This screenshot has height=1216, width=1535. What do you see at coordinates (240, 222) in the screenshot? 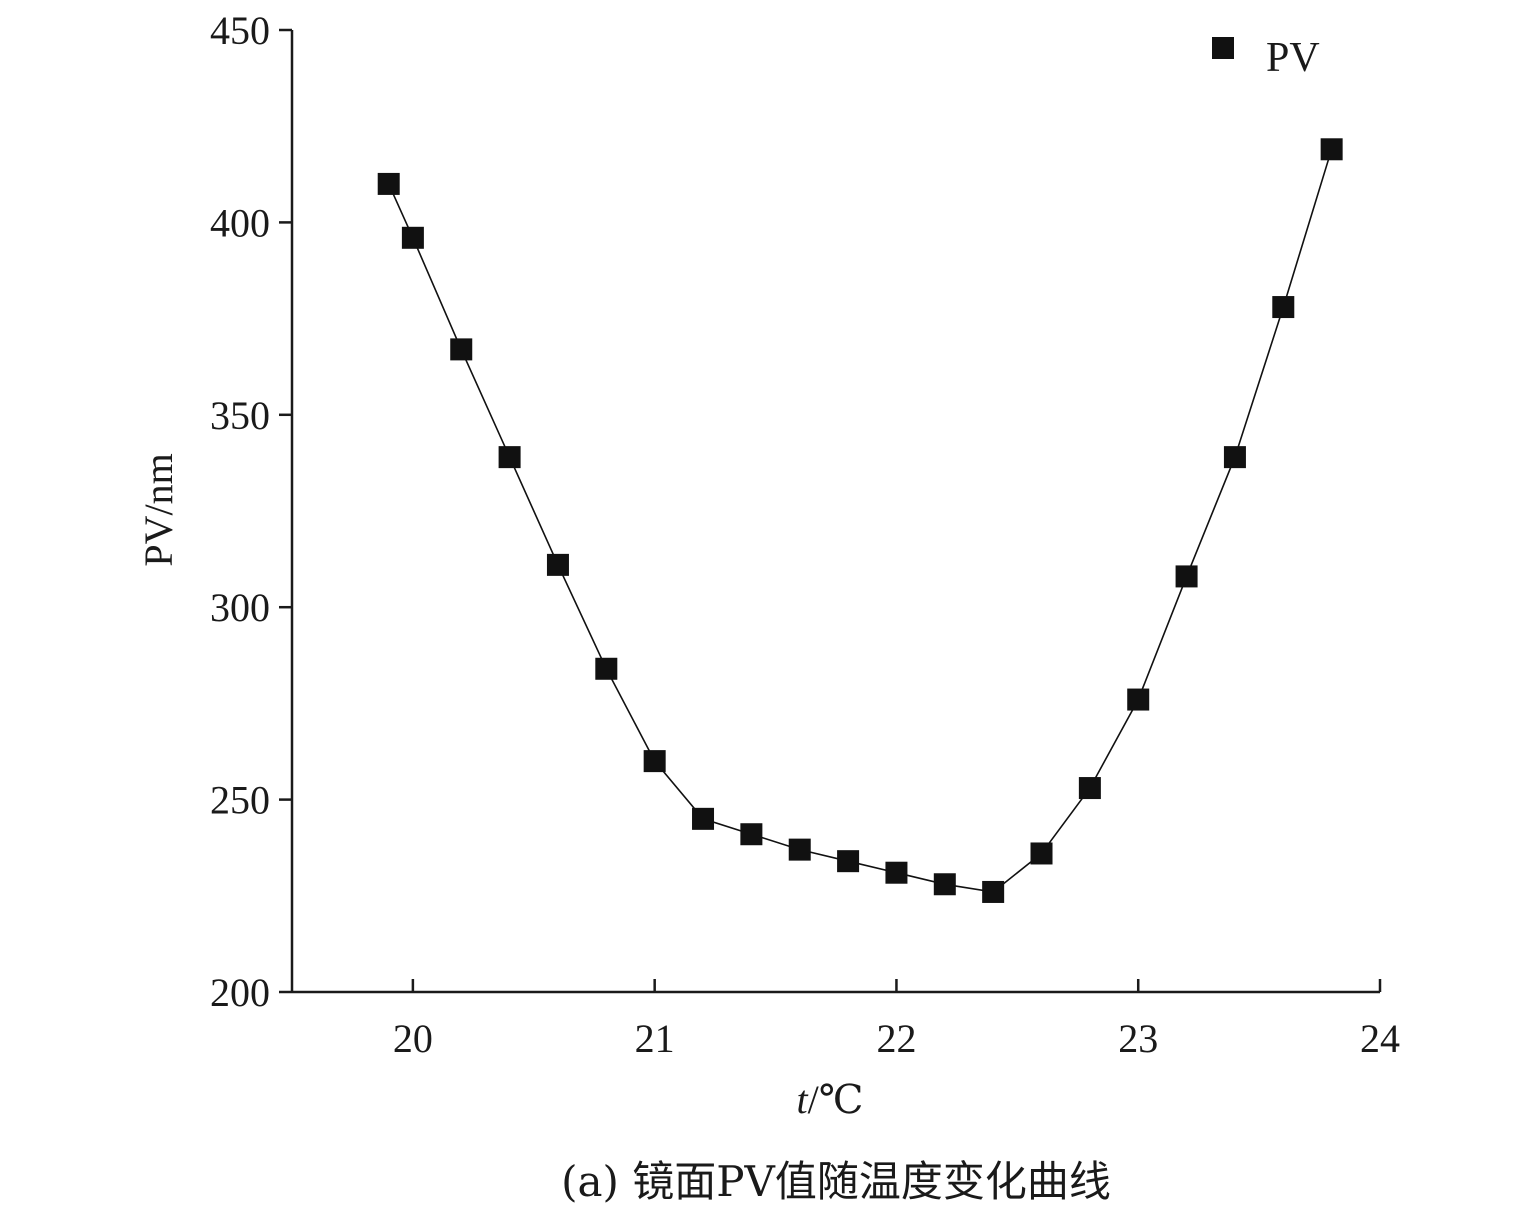
I see `y-tick-label-400: 400` at bounding box center [240, 222].